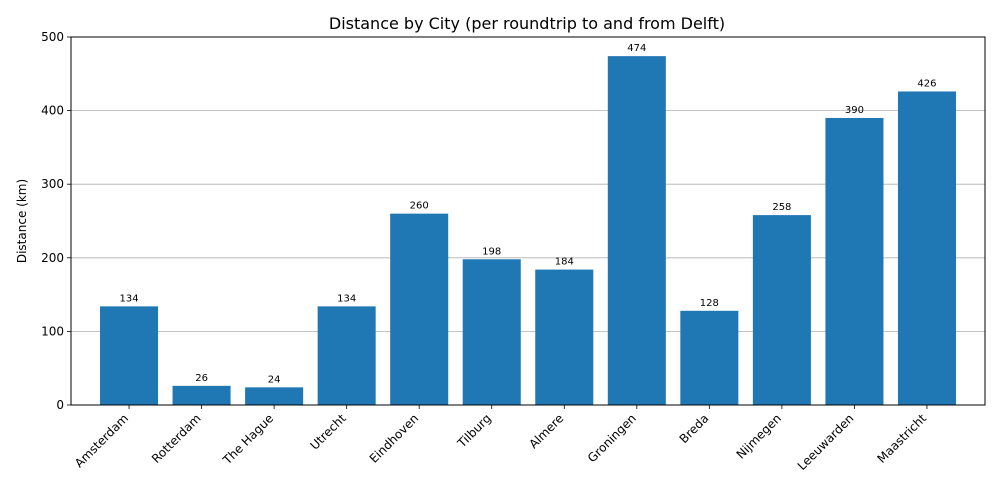  Describe the element at coordinates (274, 379) in the screenshot. I see `data-label: 24` at that location.